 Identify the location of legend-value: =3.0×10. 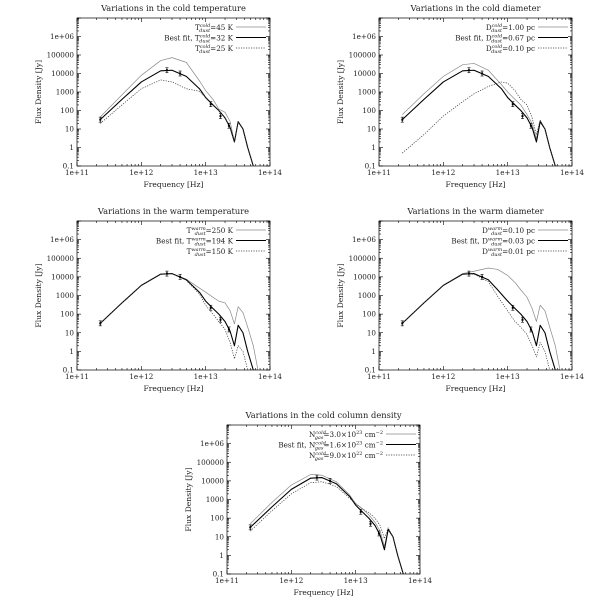
(339, 434).